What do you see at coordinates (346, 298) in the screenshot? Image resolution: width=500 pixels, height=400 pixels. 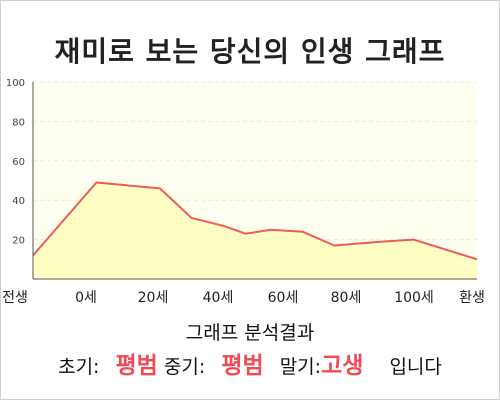 I see `x-tick-label: 80세` at bounding box center [346, 298].